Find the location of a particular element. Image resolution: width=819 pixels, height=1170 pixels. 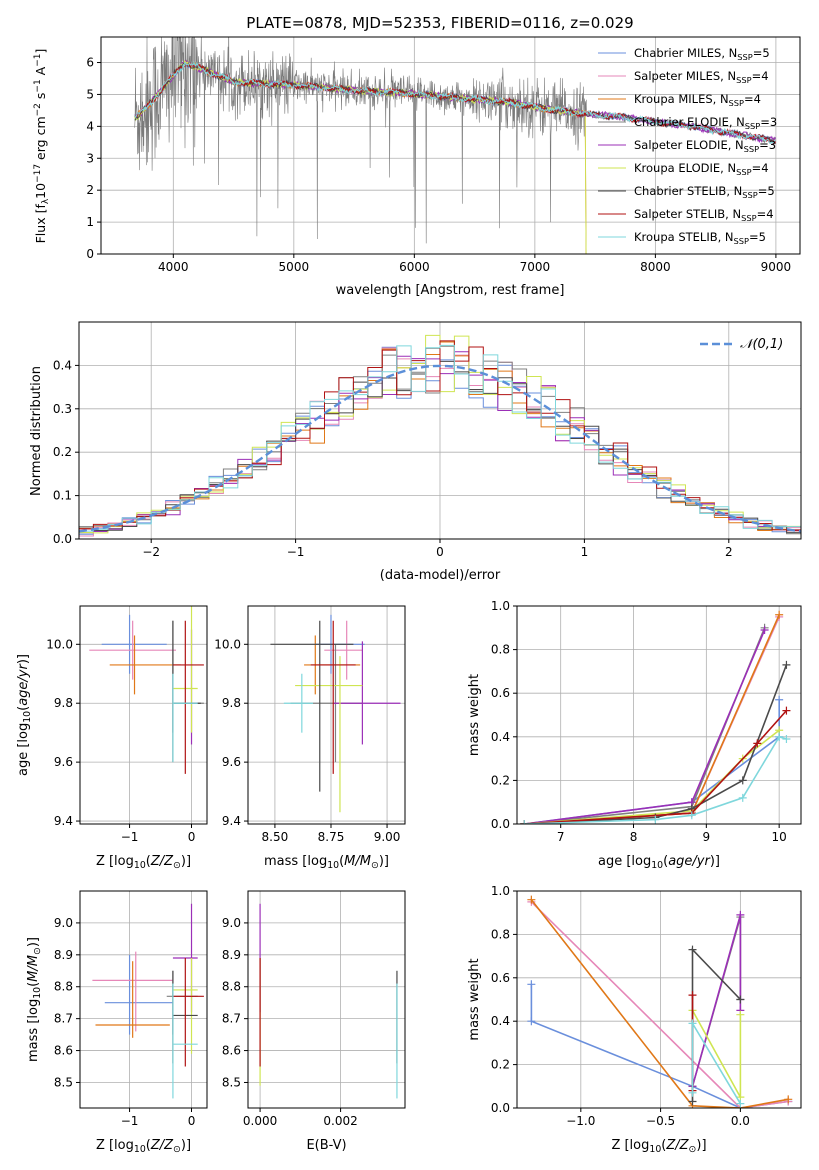

x-tick-label: 1 is located at coordinates (585, 552).